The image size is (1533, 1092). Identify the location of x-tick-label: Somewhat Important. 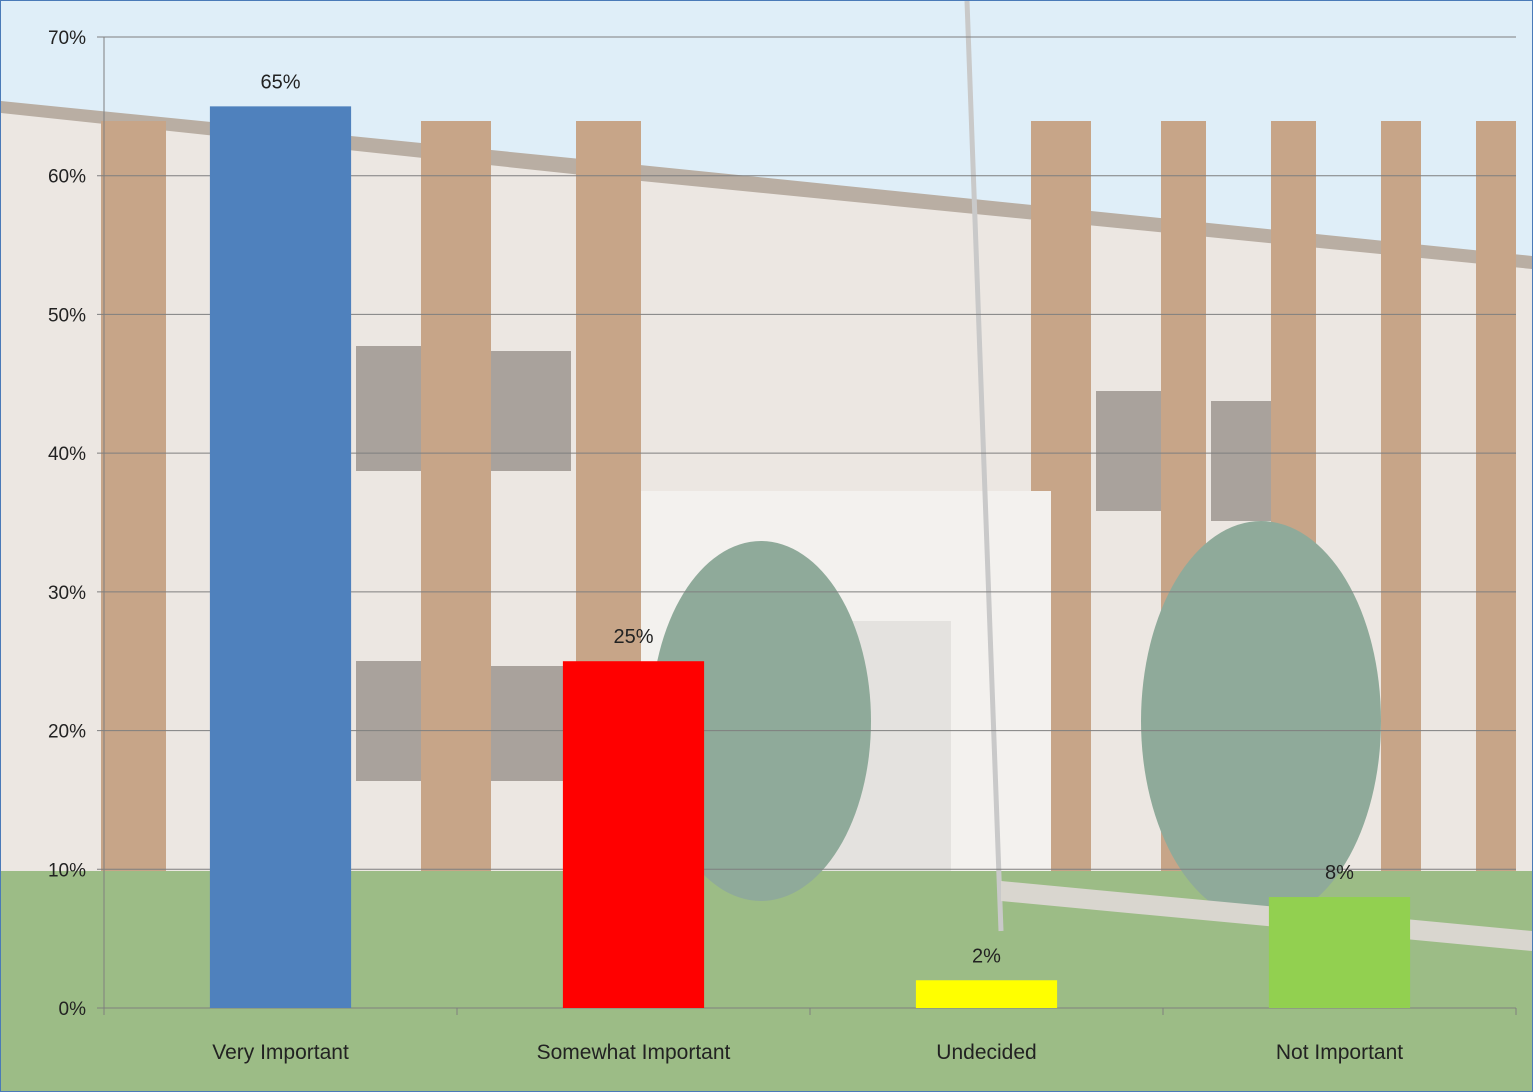
(634, 1052).